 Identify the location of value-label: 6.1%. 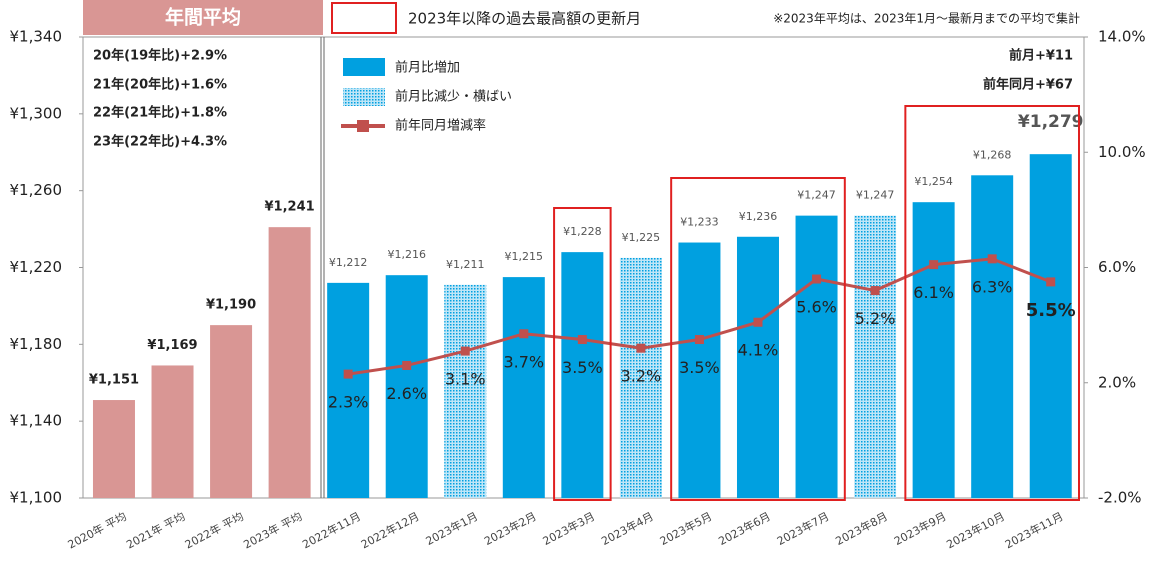
(933, 292).